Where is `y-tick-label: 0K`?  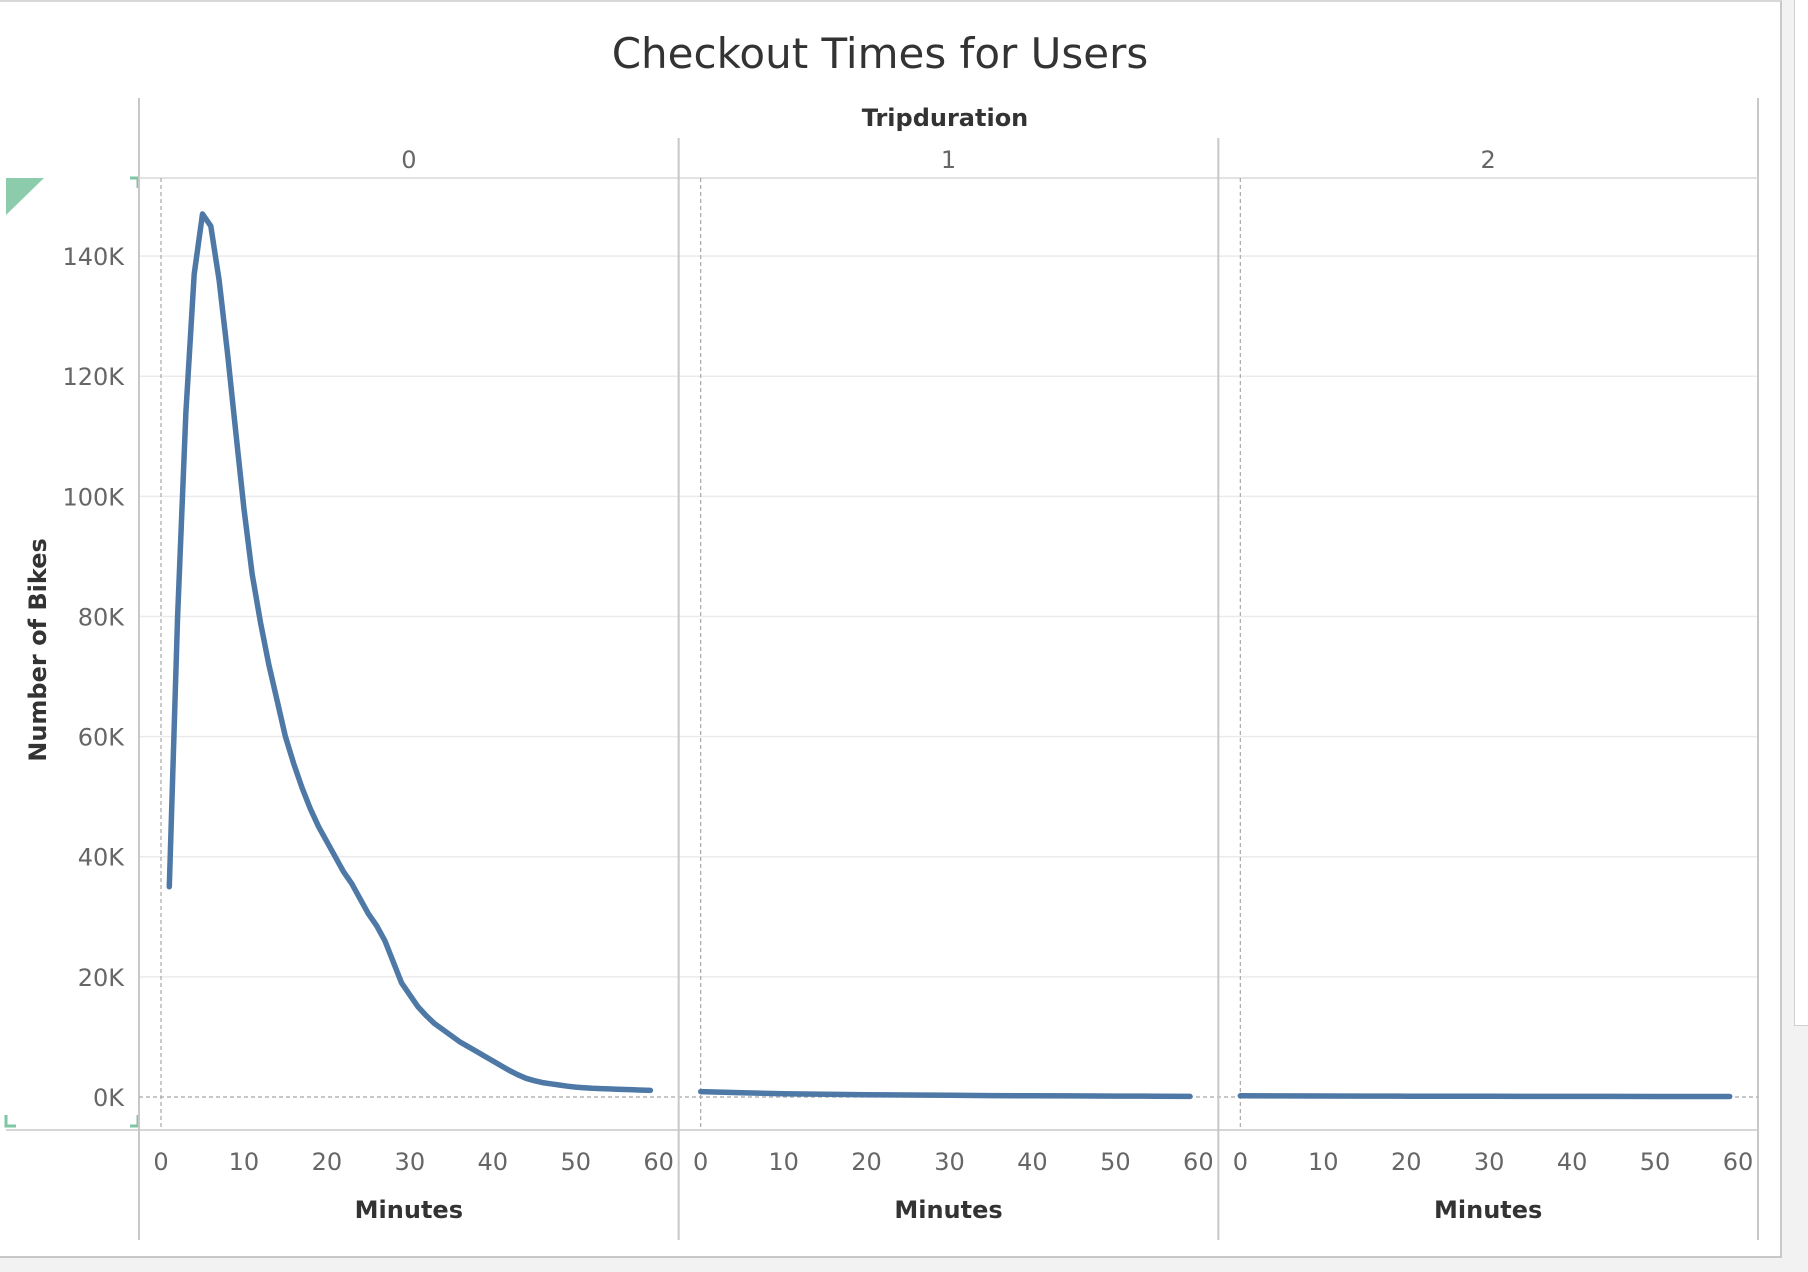
y-tick-label: 0K is located at coordinates (109, 1098).